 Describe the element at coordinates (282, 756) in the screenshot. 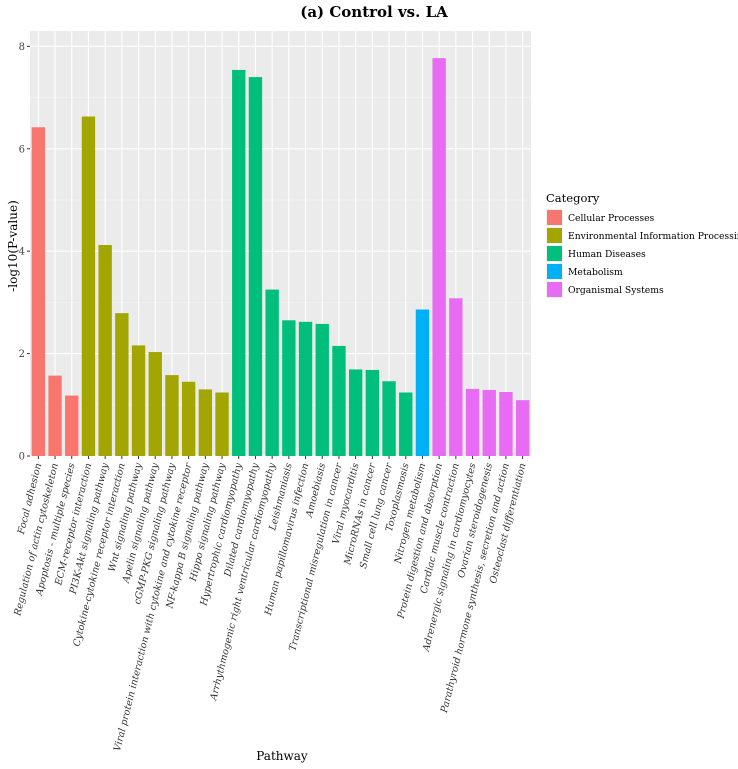

I see `x-axis-title: Pathway` at that location.